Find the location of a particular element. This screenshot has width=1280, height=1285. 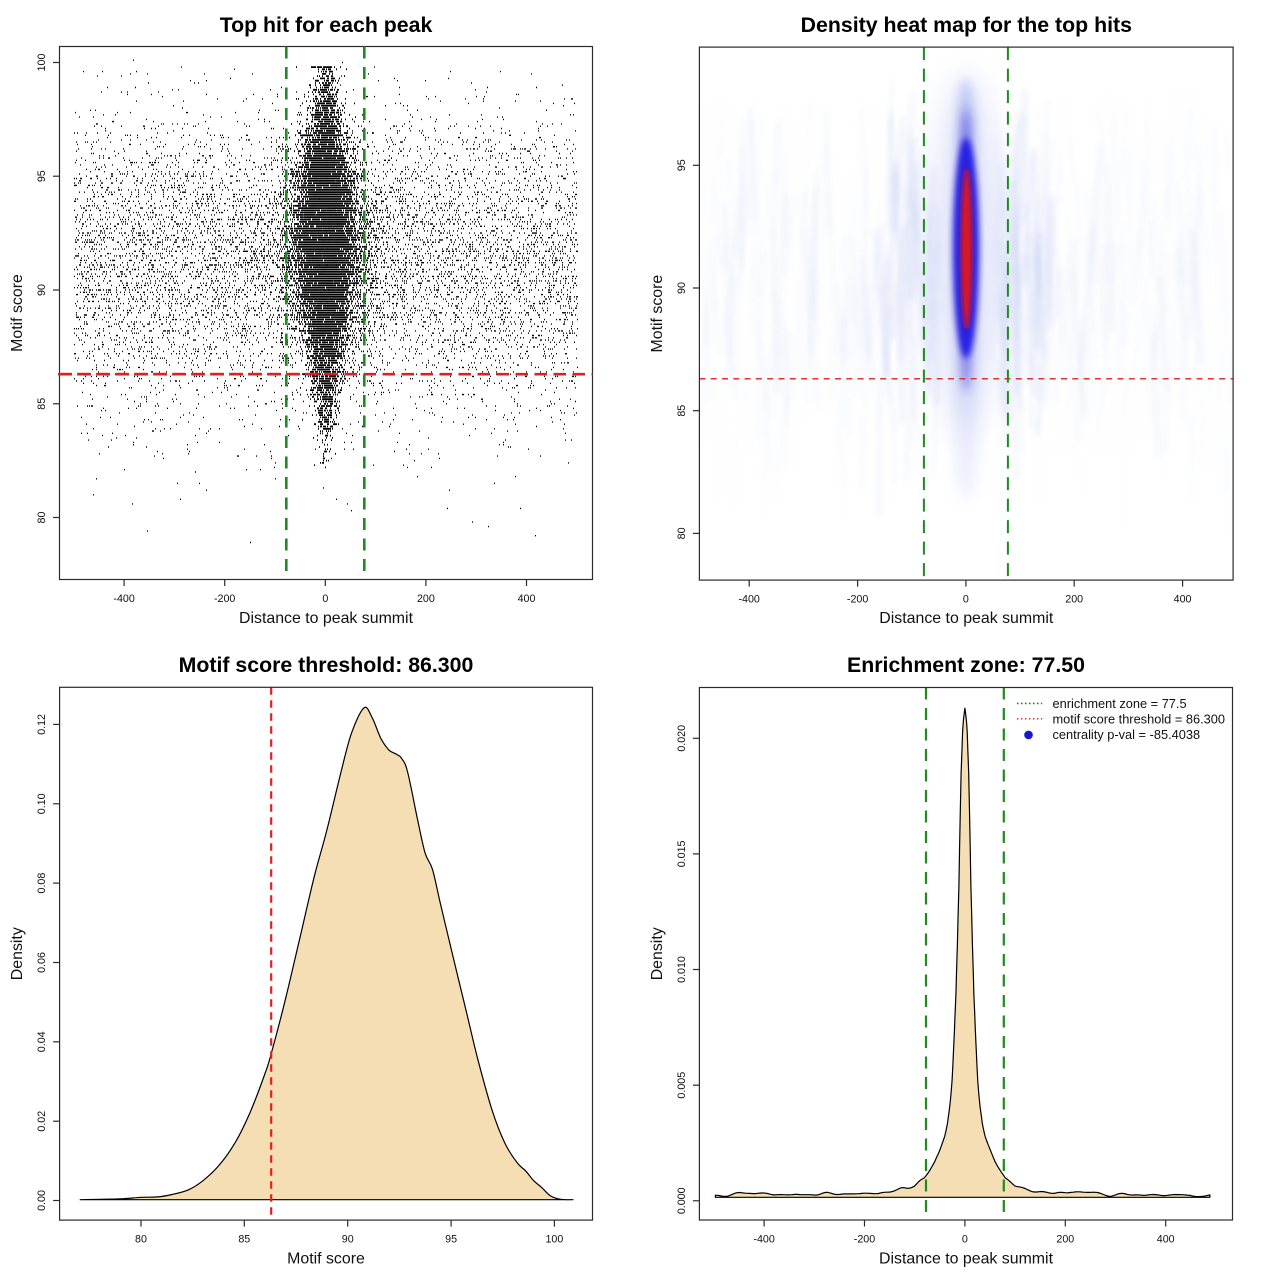

svg-text: 0.06 is located at coordinates (42, 962).